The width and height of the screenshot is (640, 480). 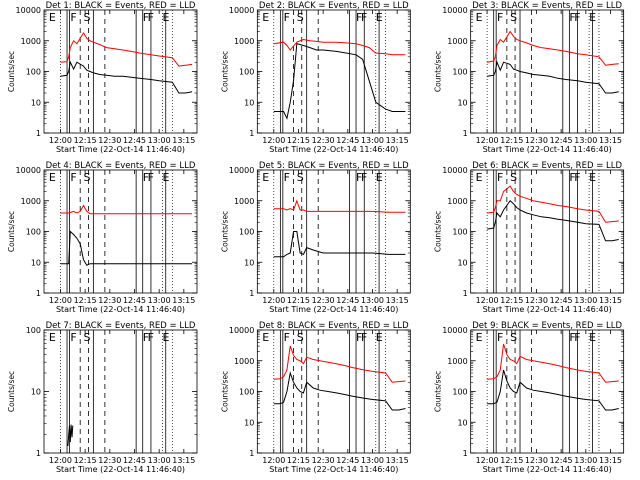 I want to click on panel-title: Det 1: BLACK = Events, RED = LLD, so click(x=121, y=6).